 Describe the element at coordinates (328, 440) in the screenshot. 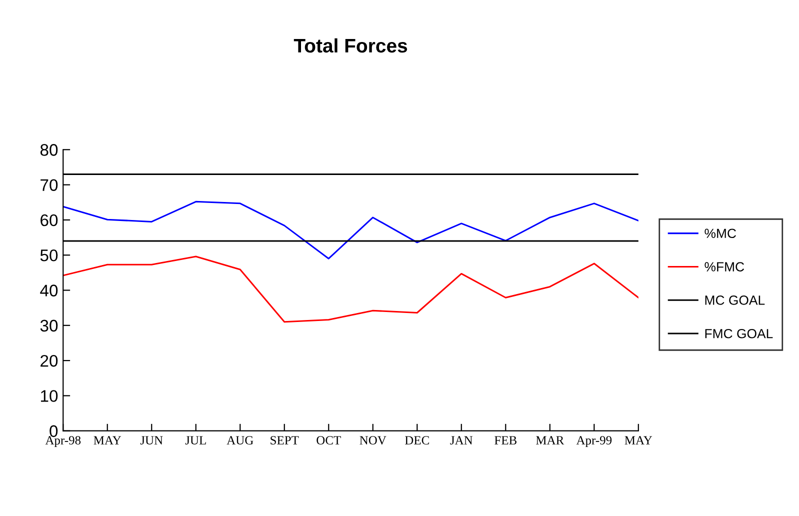

I see `x-tick-label: OCT` at that location.